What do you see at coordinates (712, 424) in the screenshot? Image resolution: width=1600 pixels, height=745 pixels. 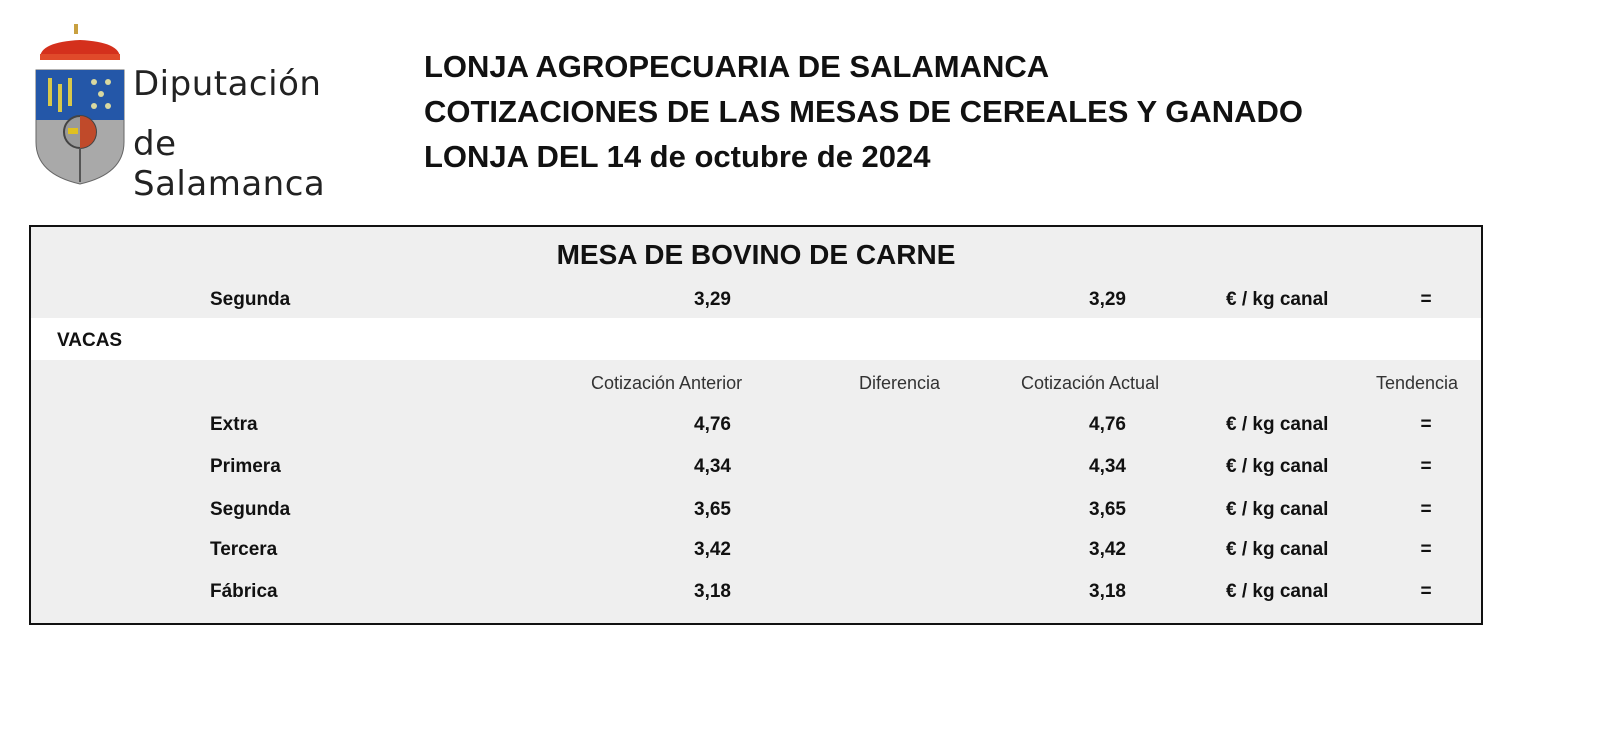 I see `row-prev-price: 4,76` at bounding box center [712, 424].